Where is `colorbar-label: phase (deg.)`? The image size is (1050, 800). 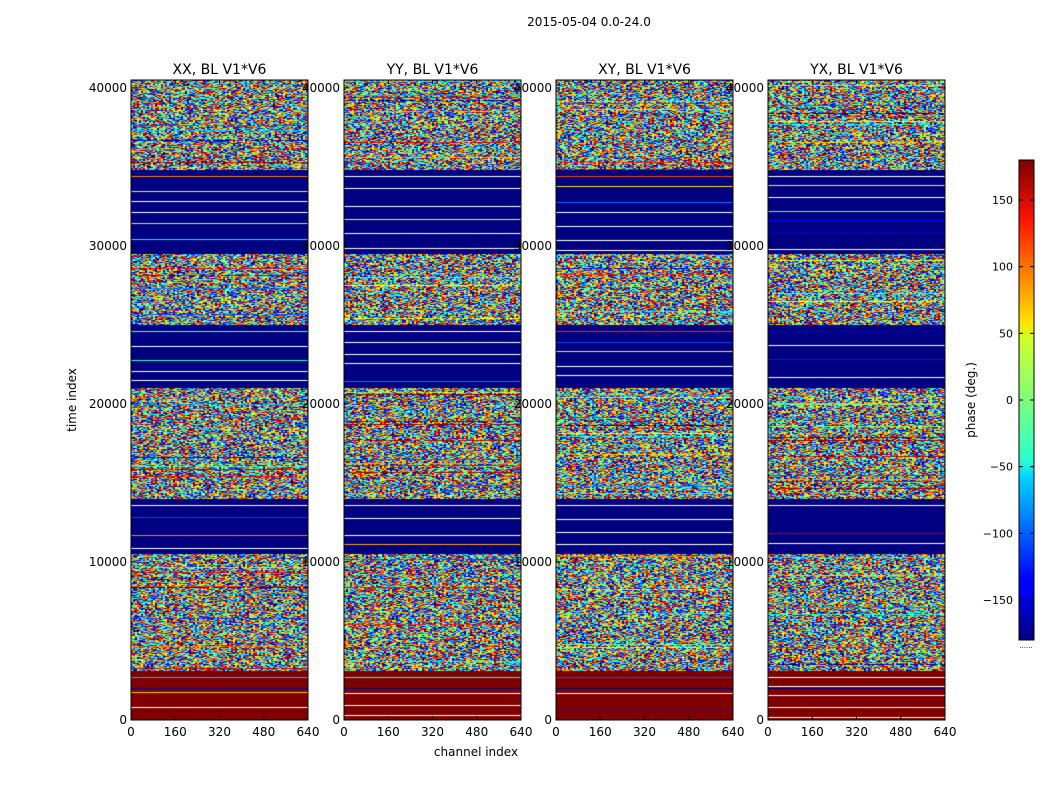 colorbar-label: phase (deg.) is located at coordinates (971, 400).